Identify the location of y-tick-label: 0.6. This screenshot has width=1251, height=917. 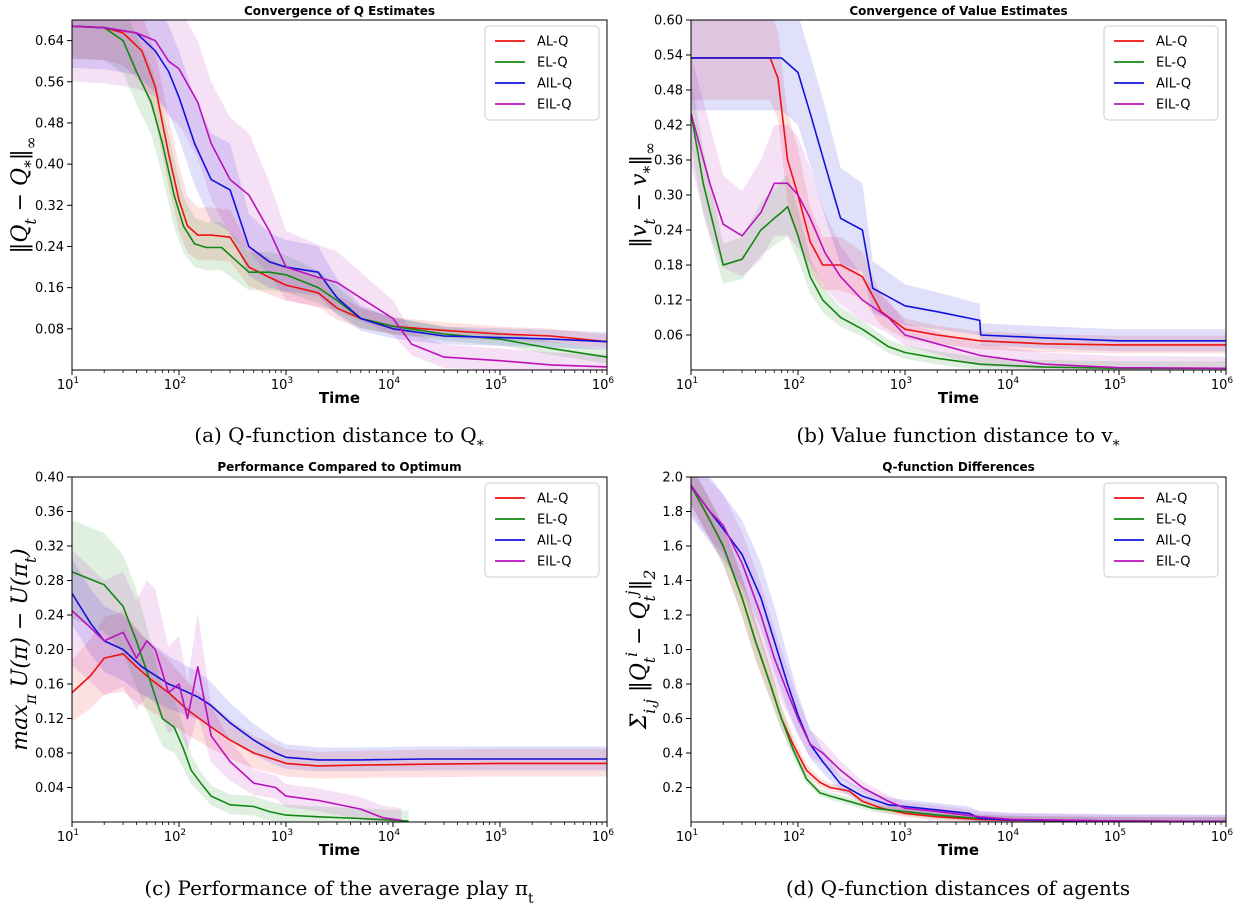
(672, 719).